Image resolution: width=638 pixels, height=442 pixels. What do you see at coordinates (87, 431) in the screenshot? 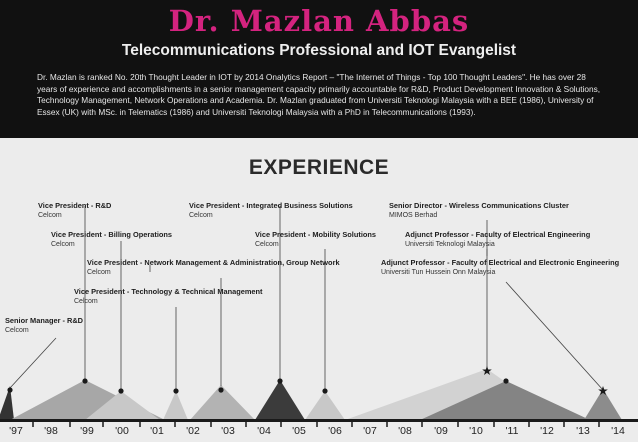
I see `year-label: '99` at bounding box center [87, 431].